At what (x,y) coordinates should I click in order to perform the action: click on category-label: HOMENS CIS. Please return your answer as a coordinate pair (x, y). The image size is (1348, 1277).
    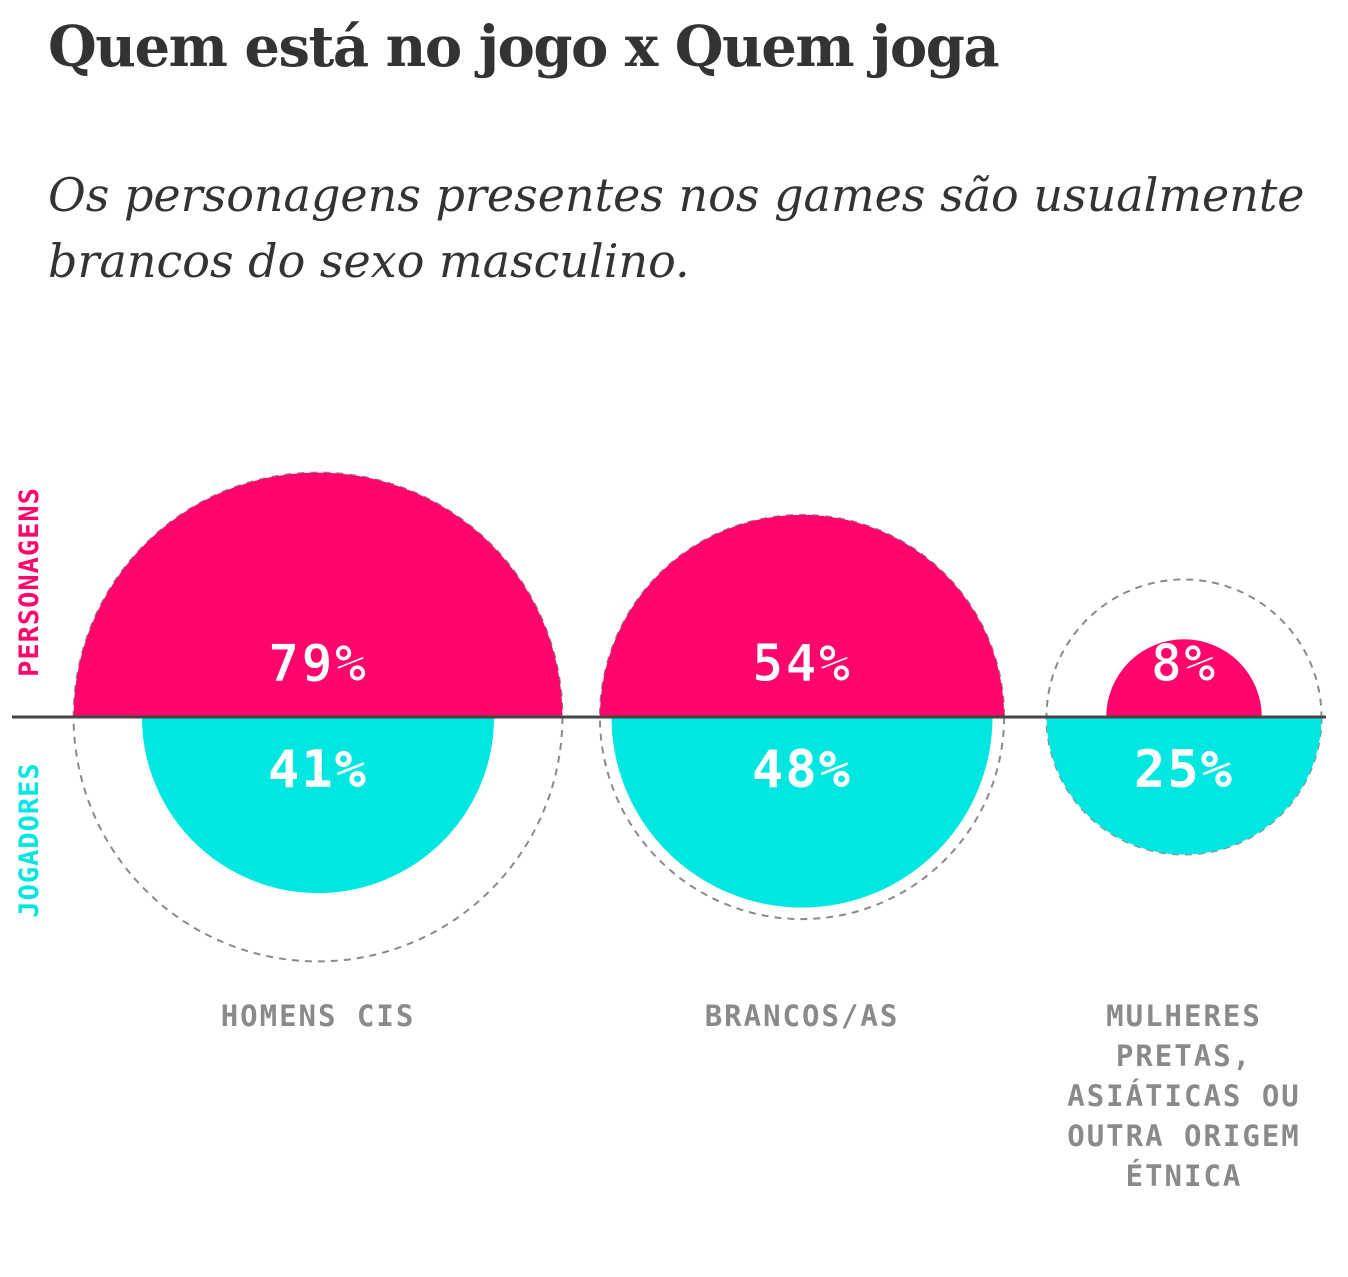
    Looking at the image, I should click on (318, 1016).